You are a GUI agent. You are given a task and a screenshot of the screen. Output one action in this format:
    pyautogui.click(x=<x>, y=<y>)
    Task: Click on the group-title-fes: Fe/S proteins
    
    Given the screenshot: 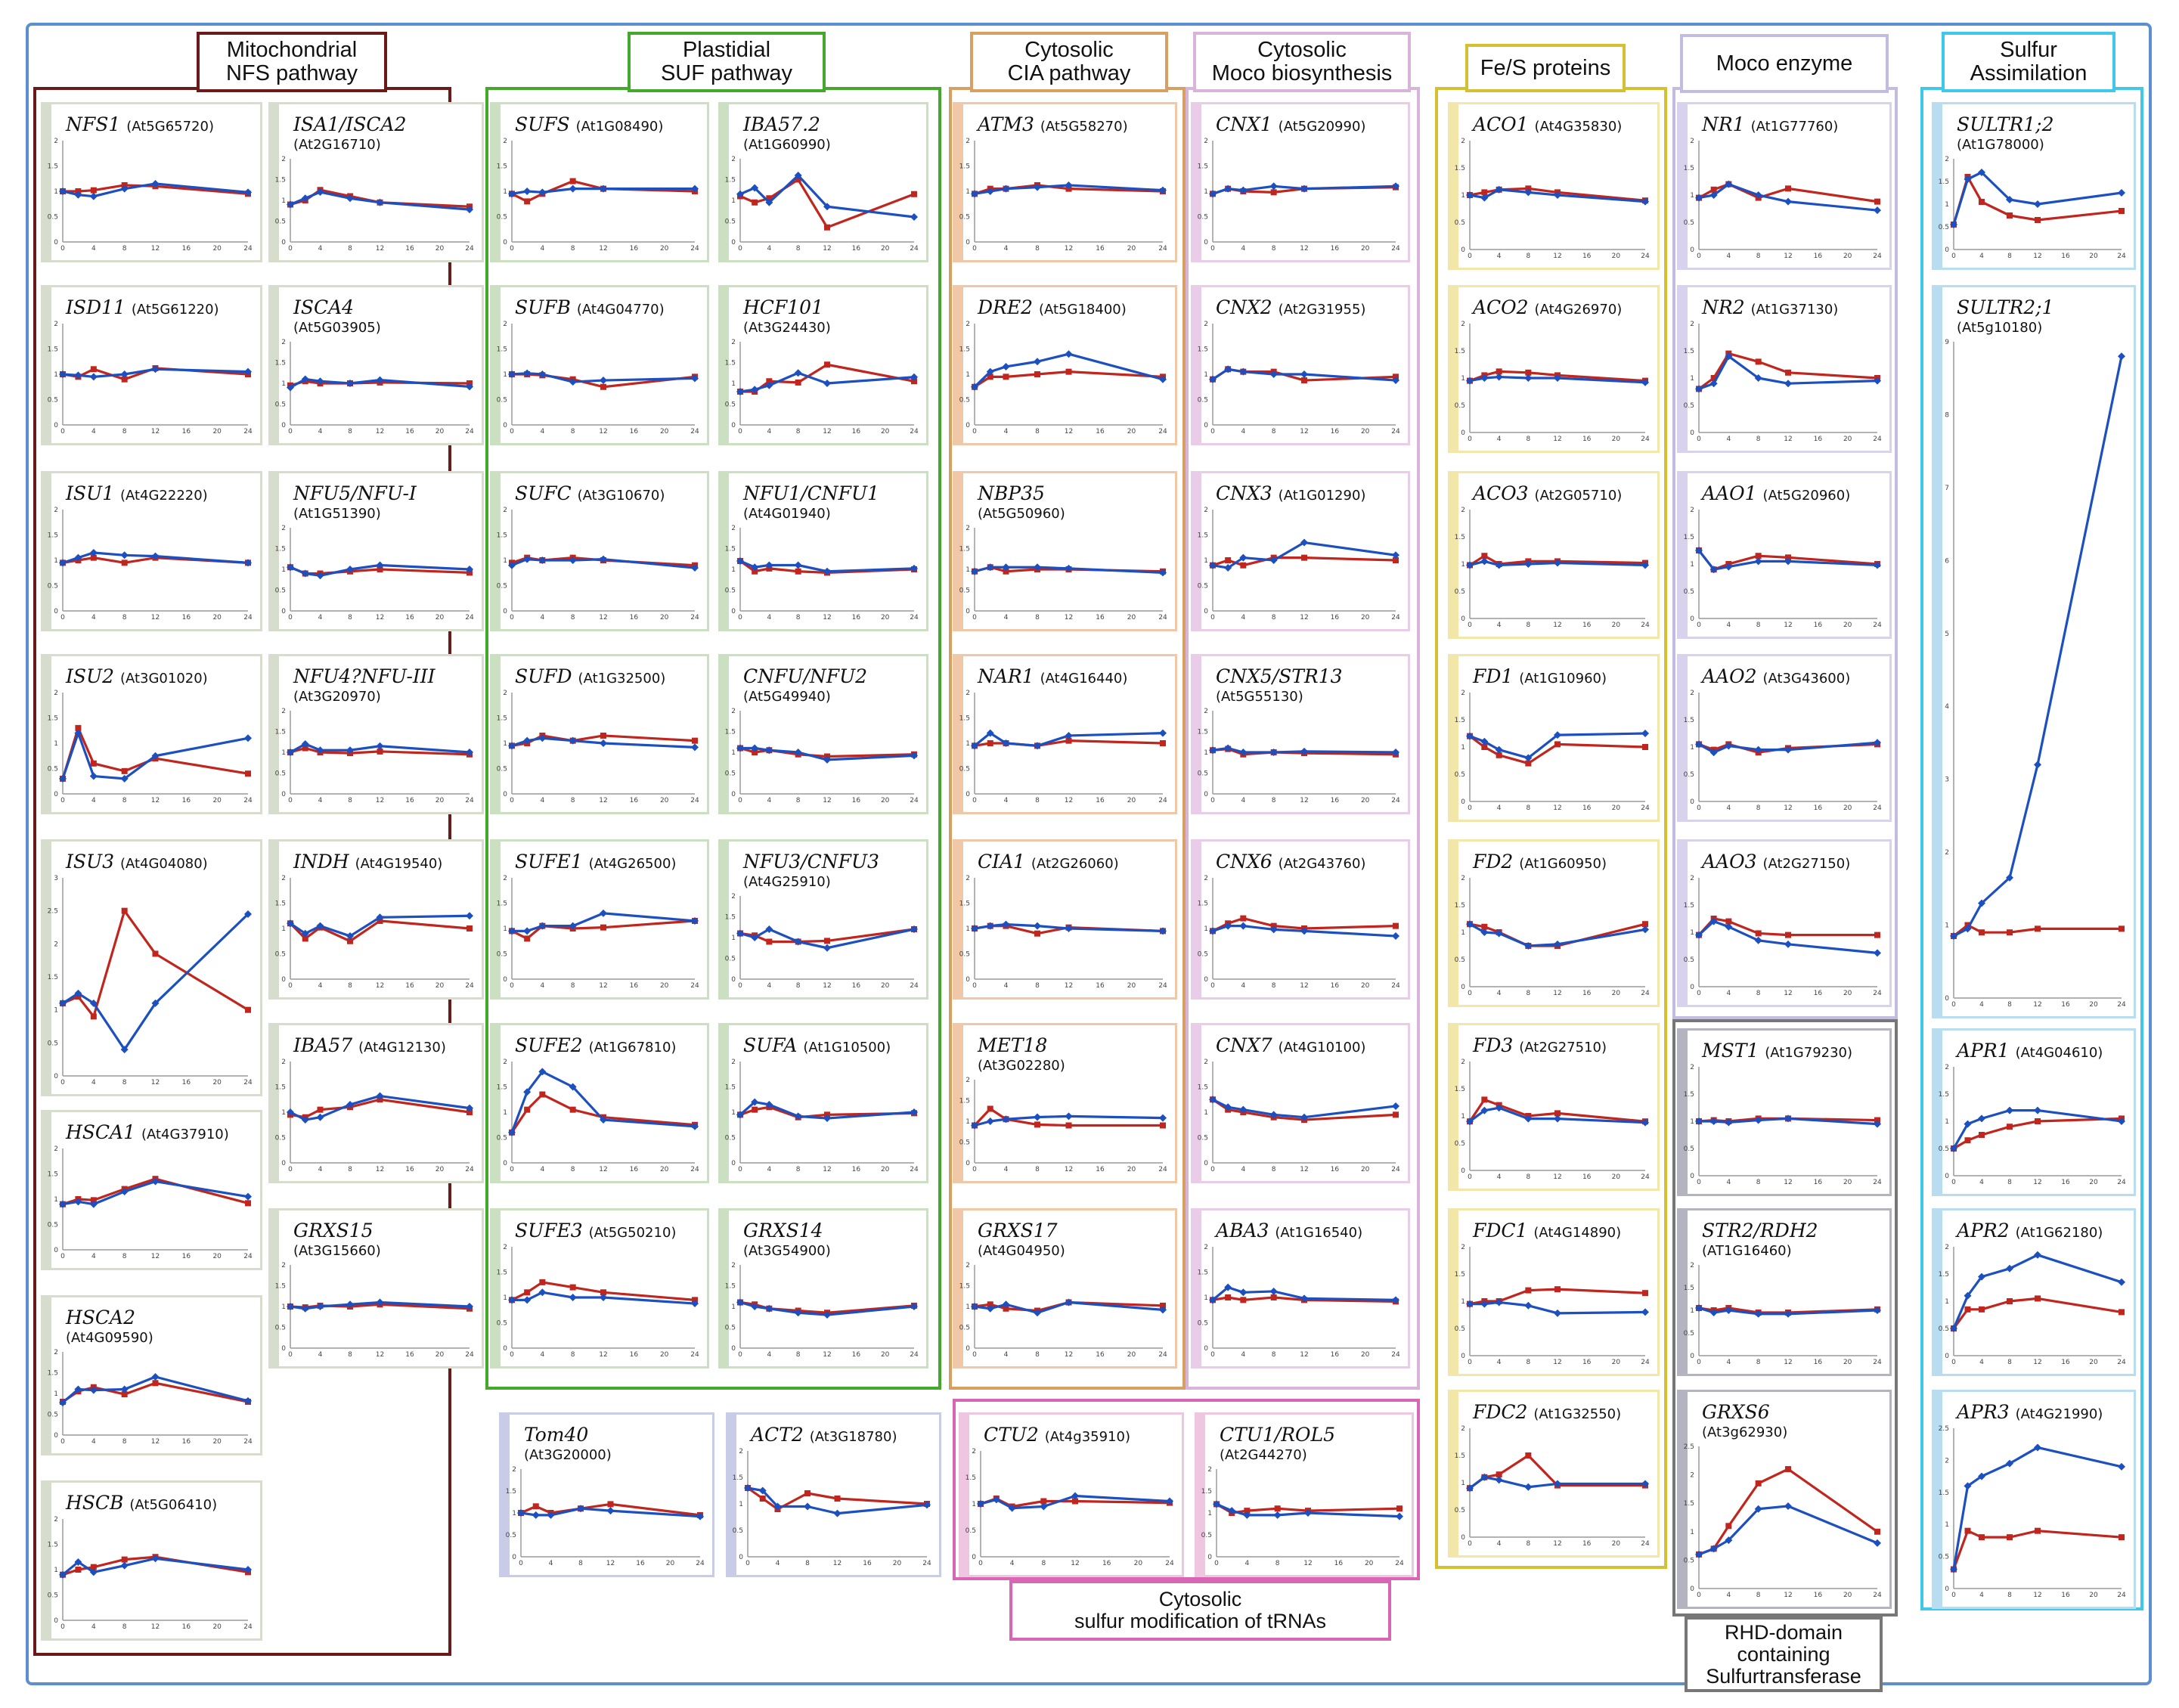 What is the action you would take?
    pyautogui.click(x=1545, y=68)
    